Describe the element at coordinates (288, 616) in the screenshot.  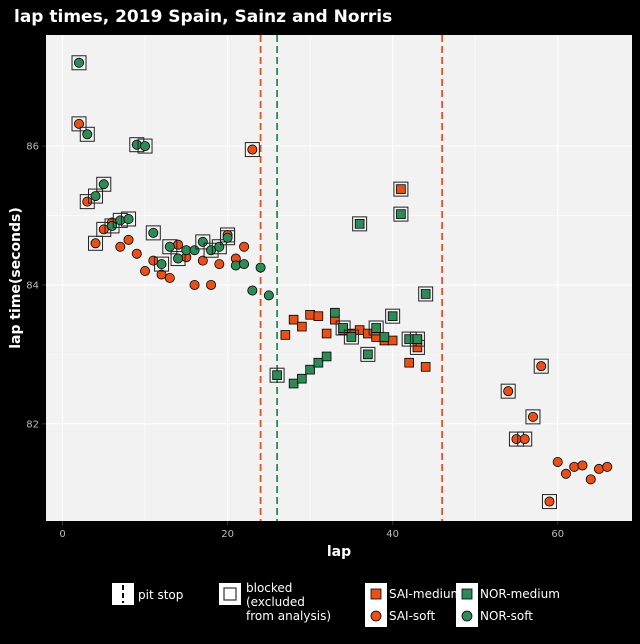
I see `legend-blocked-line-3: from analysis)` at that location.